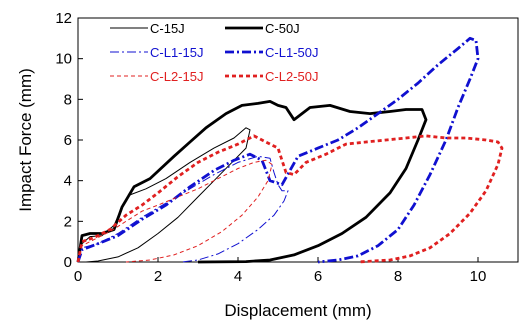 This screenshot has width=522, height=323. What do you see at coordinates (63, 18) in the screenshot?
I see `y-tick-label: 12` at bounding box center [63, 18].